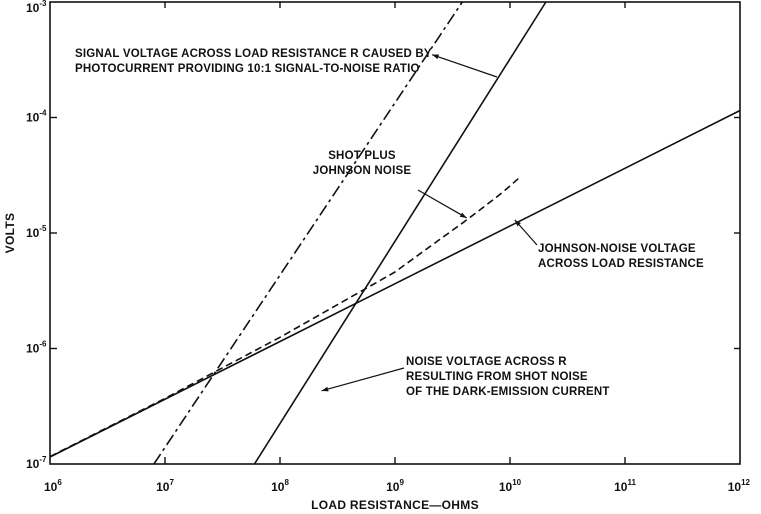 The image size is (761, 514). I want to click on x-tick-label: 10⁷, so click(165, 486).